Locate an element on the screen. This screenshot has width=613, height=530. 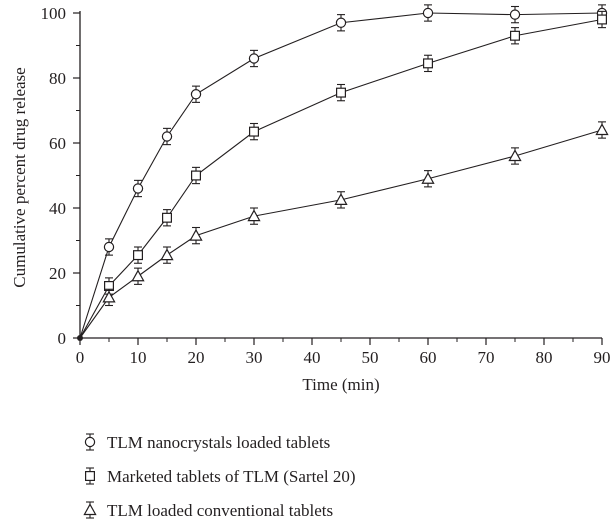
legend-item-circle: TLM nanocrystals loaded tablets is located at coordinates (207, 442).